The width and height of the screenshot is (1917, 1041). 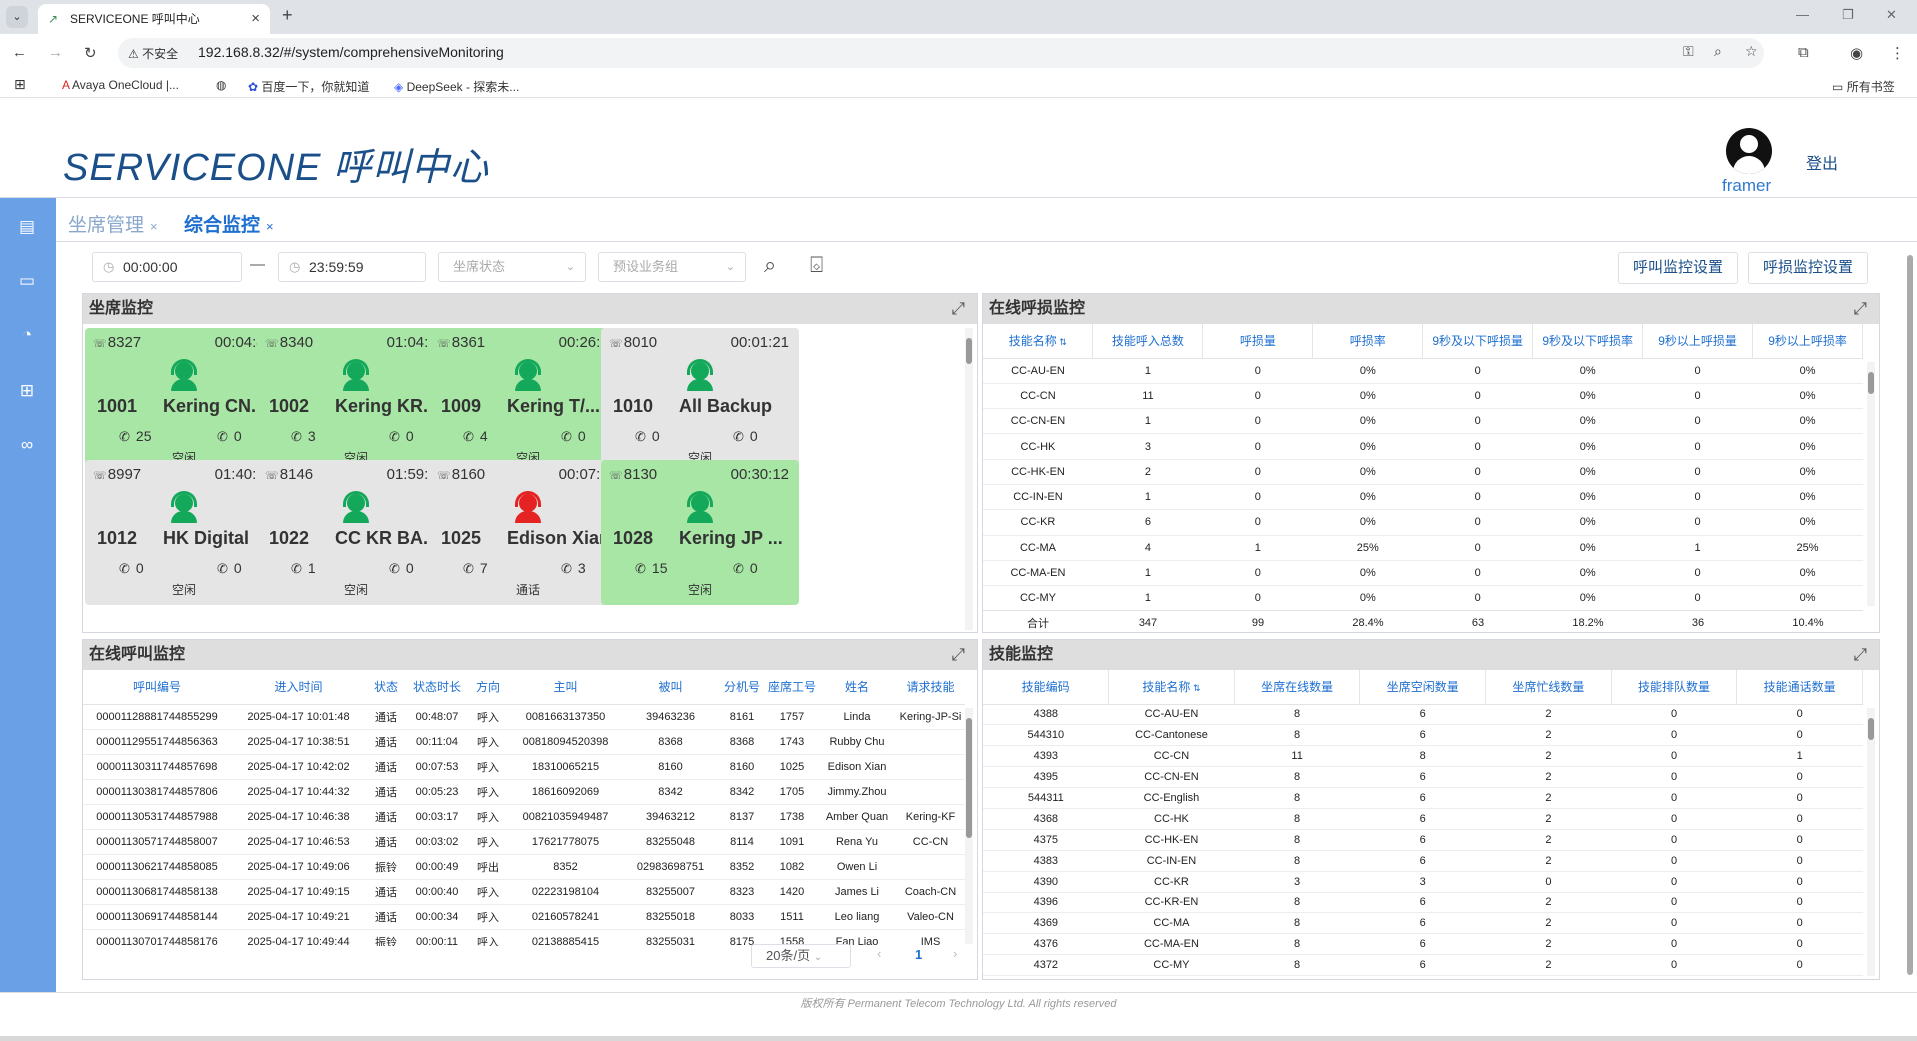 I want to click on password-key-icon: ⚿, so click(x=1688, y=51).